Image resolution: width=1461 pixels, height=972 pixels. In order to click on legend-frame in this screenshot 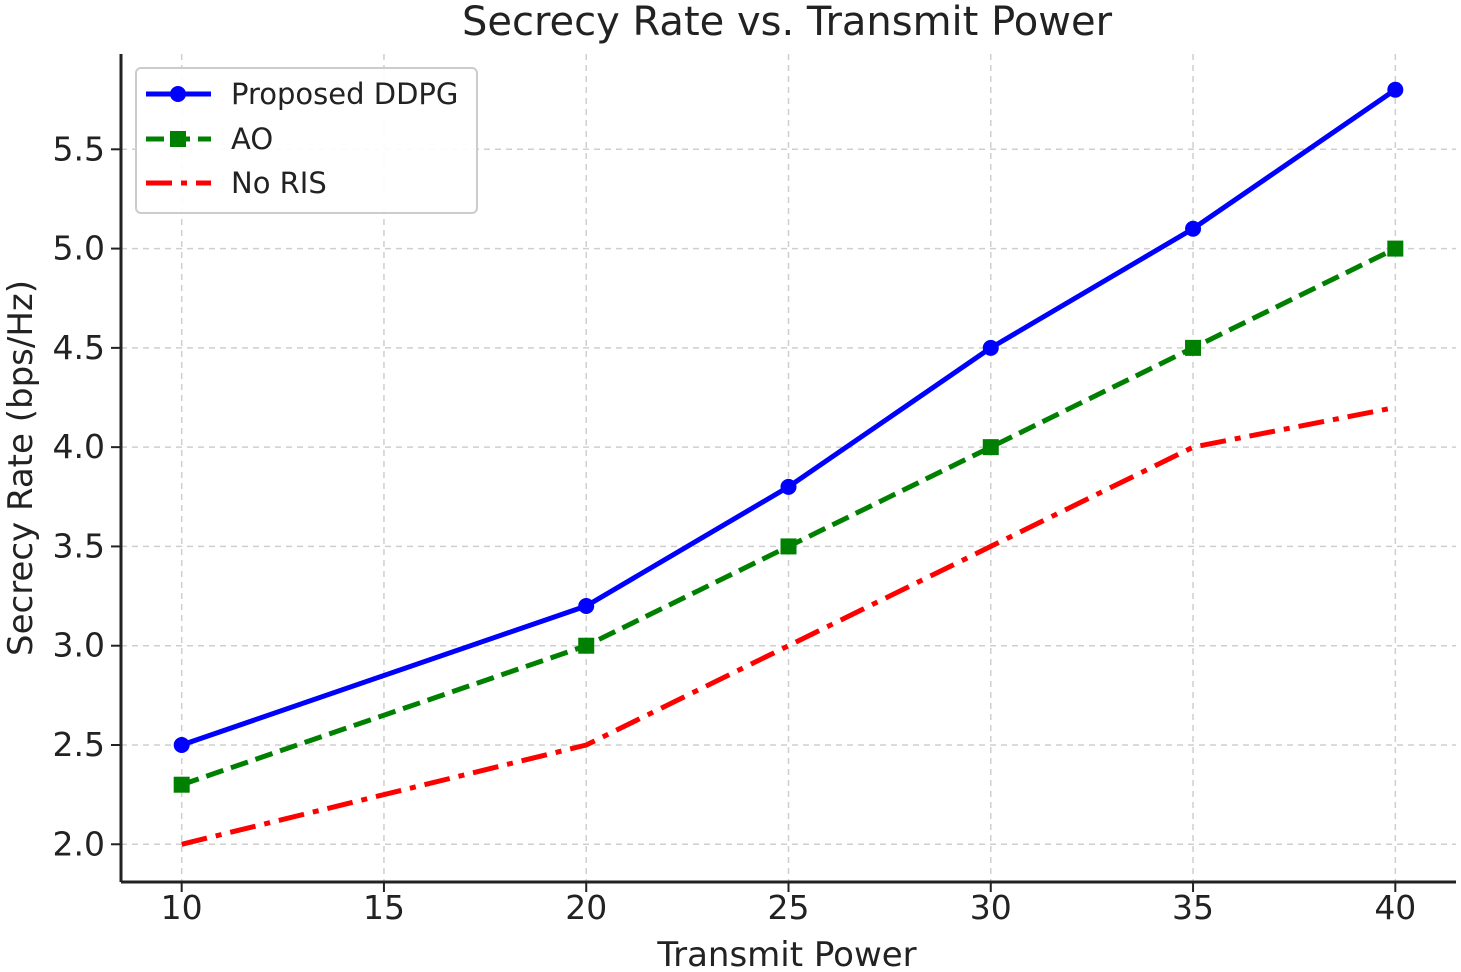, I will do `click(306, 140)`.